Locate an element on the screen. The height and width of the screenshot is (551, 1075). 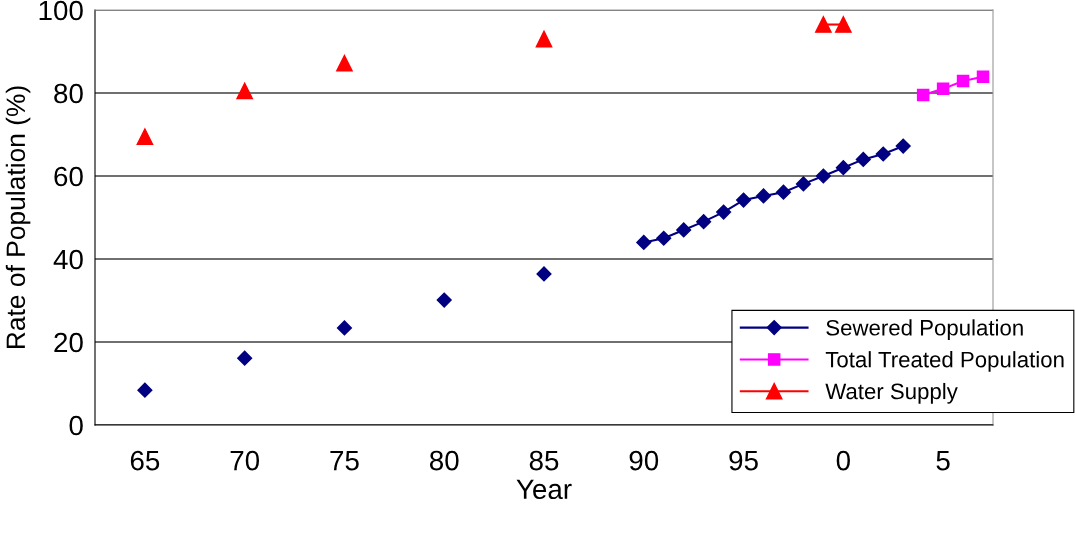
y-tick-label: 0 is located at coordinates (76, 425).